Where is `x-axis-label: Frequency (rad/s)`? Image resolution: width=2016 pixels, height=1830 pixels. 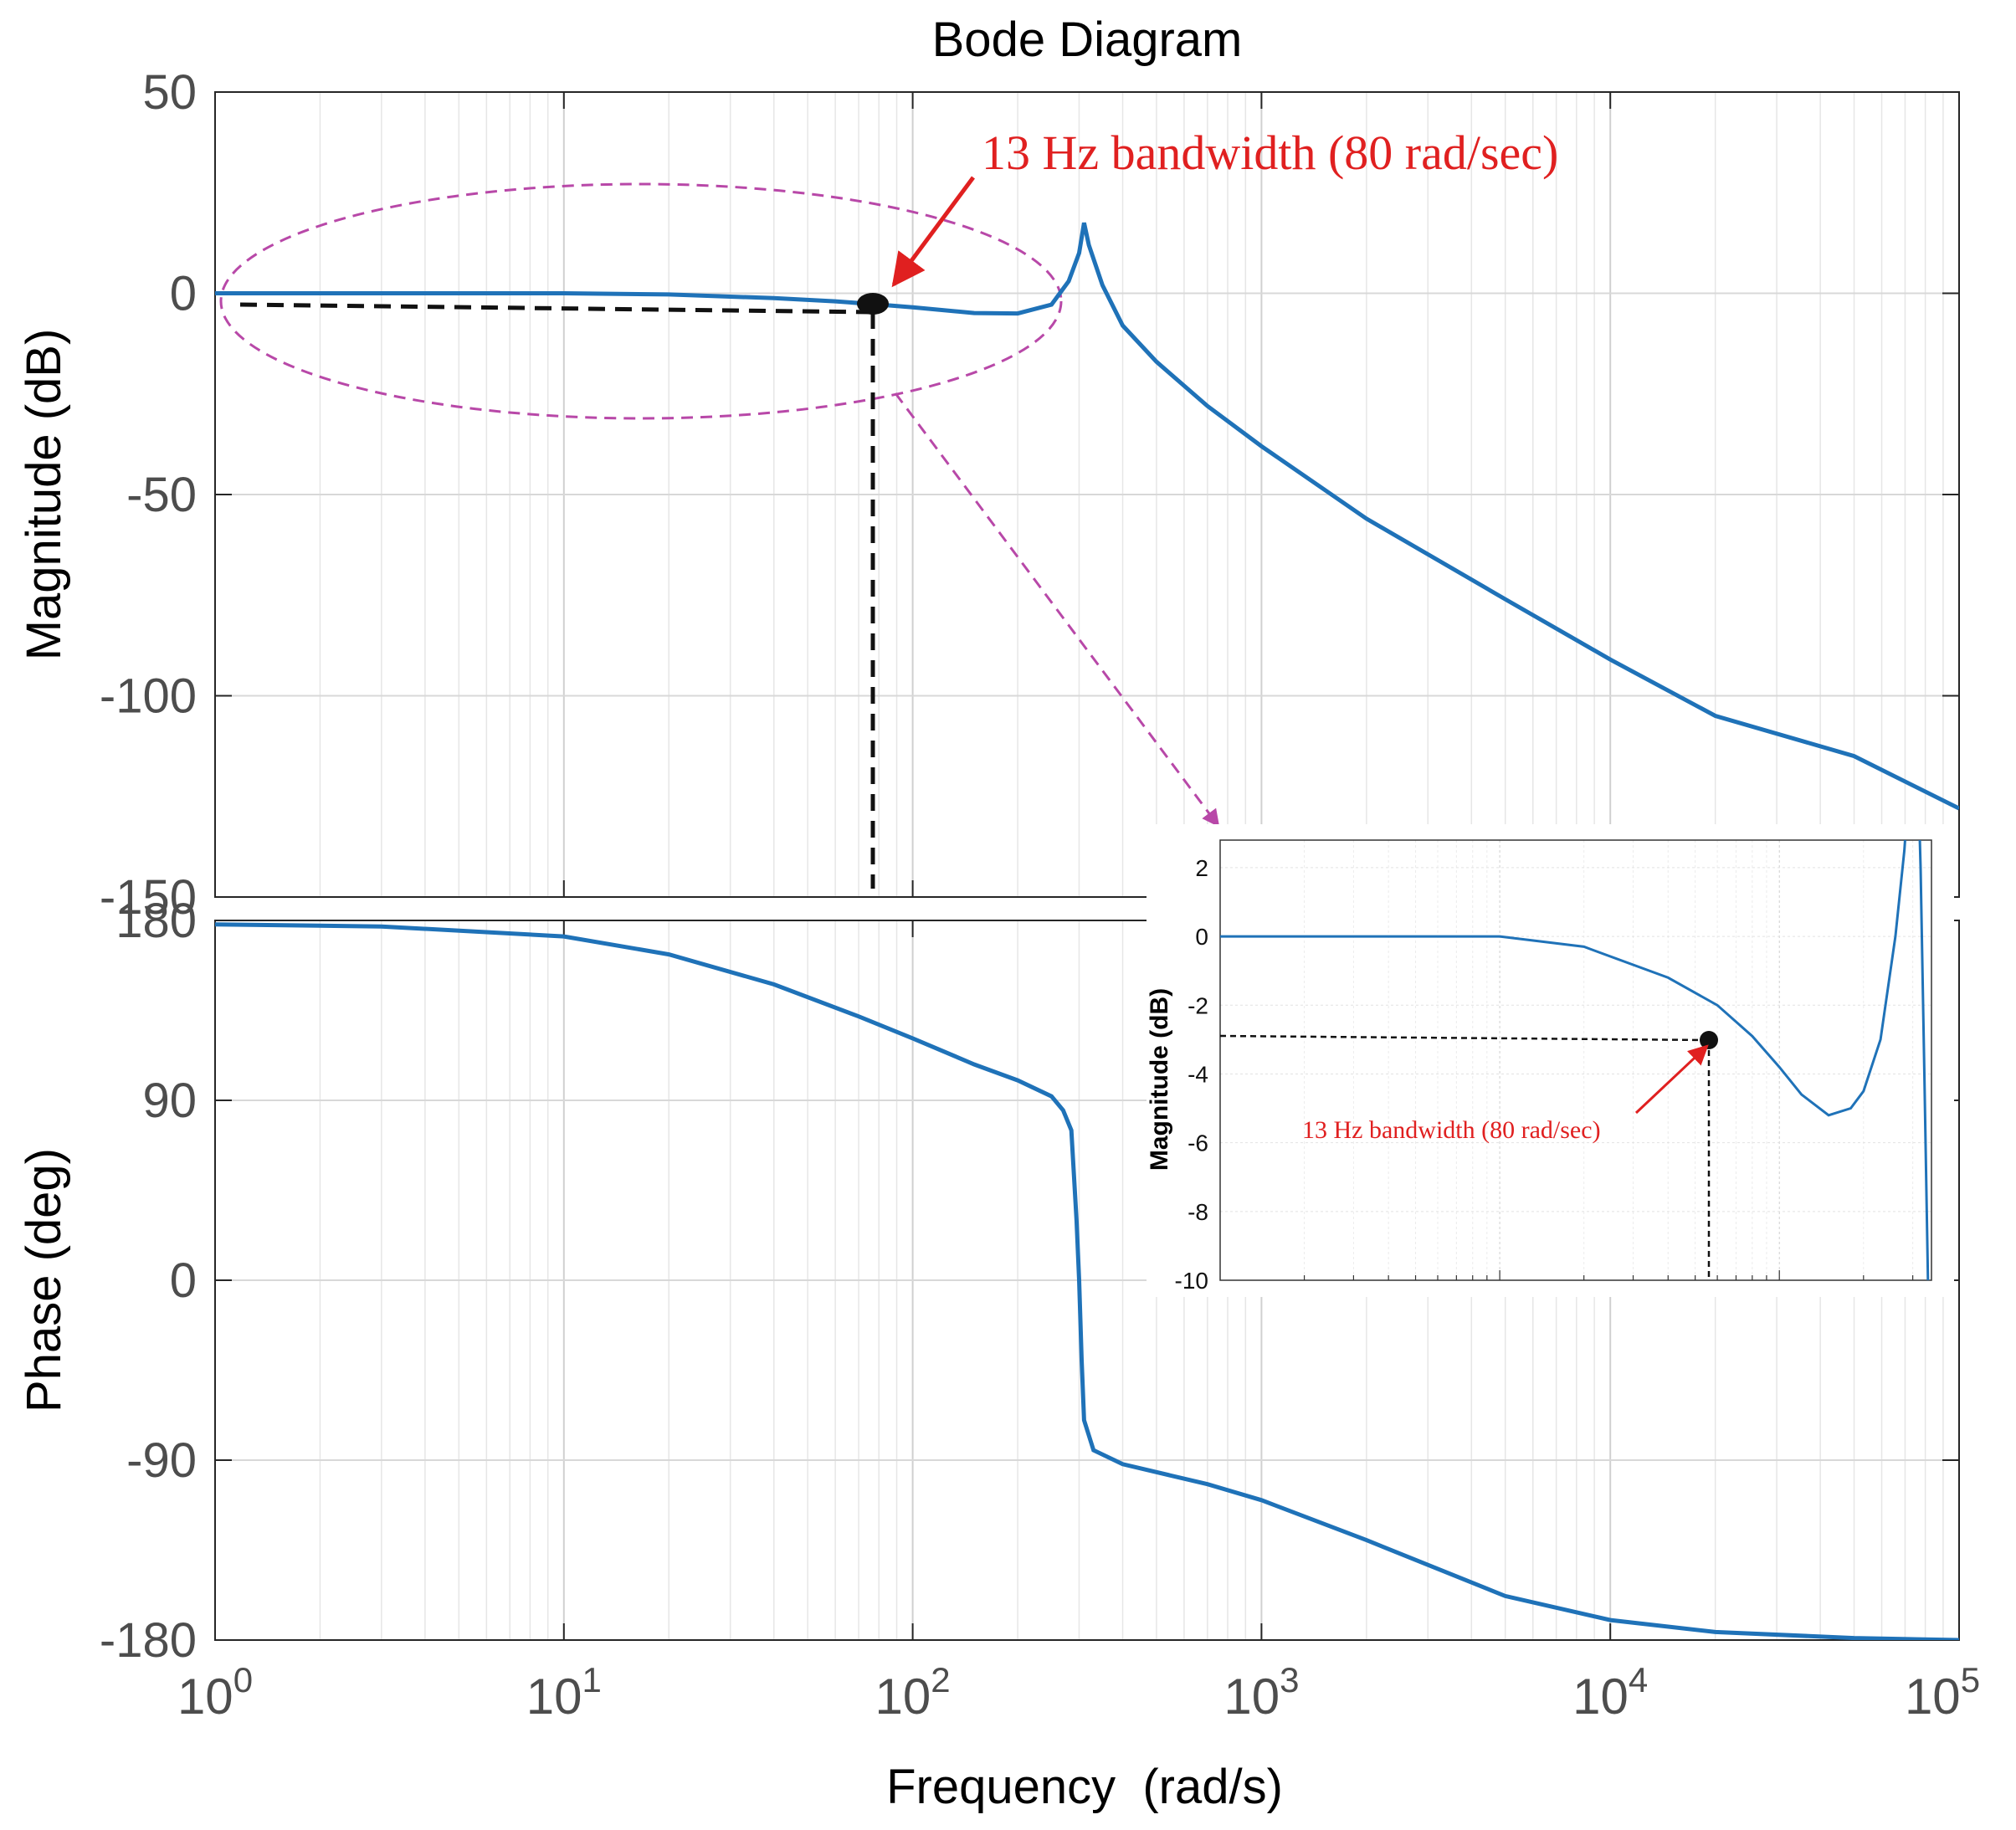 x-axis-label: Frequency (rad/s) is located at coordinates (1085, 1787).